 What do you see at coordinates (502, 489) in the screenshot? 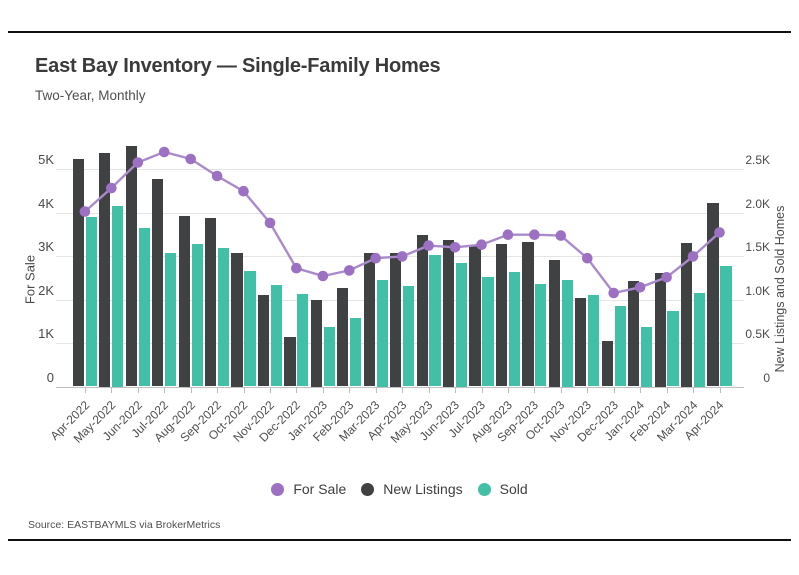
I see `legend-item-sold: Sold` at bounding box center [502, 489].